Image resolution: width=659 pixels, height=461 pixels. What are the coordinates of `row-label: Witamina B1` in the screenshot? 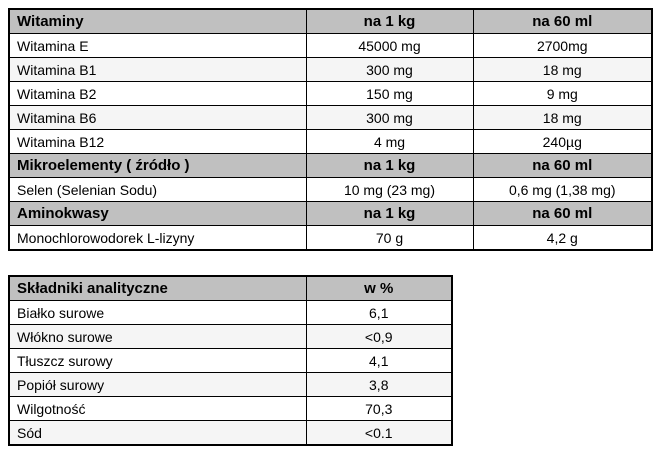 It's located at (157, 69).